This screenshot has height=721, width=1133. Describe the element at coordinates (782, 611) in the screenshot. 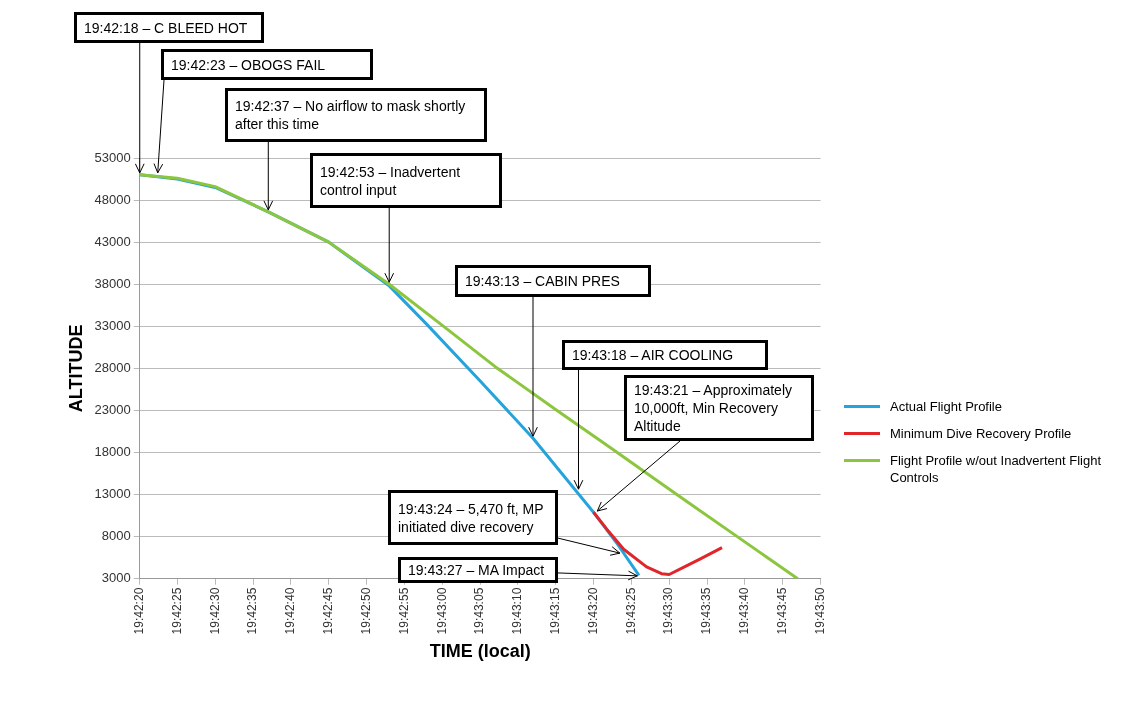

I see `x-tick-label: 19:43:45` at that location.